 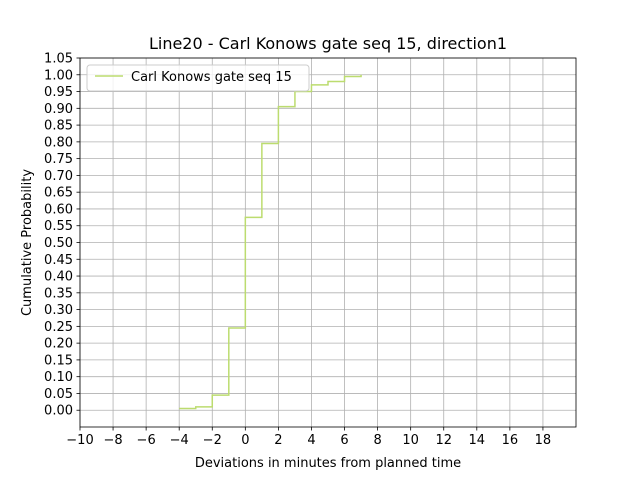 I want to click on y-tick-label: 0.35, so click(x=58, y=293).